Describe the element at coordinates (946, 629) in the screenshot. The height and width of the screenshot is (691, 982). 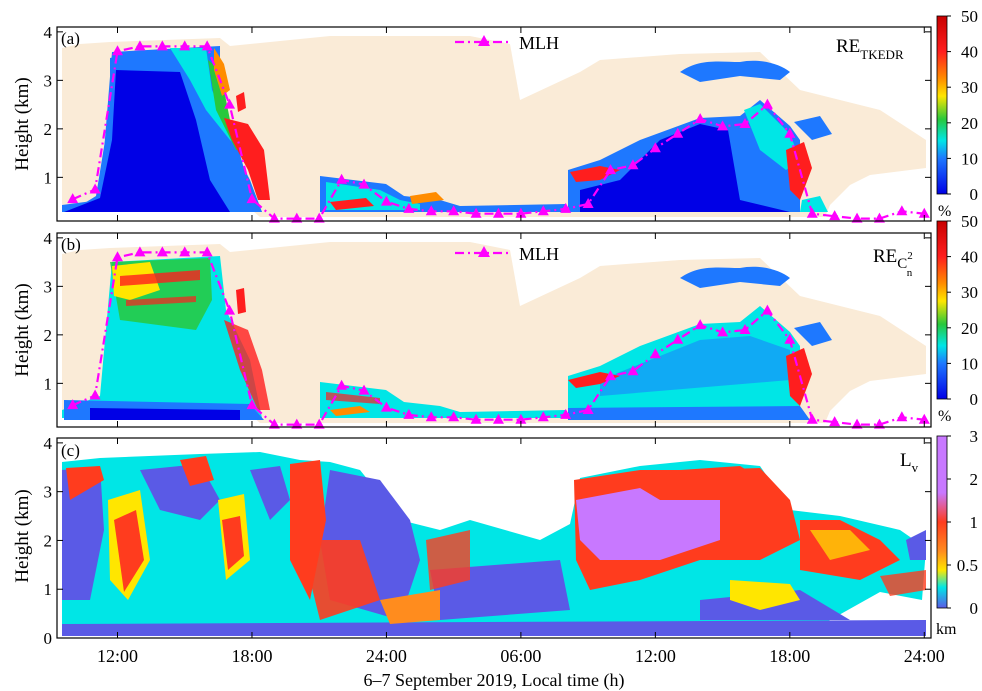
I see `colorbar-unit: km` at that location.